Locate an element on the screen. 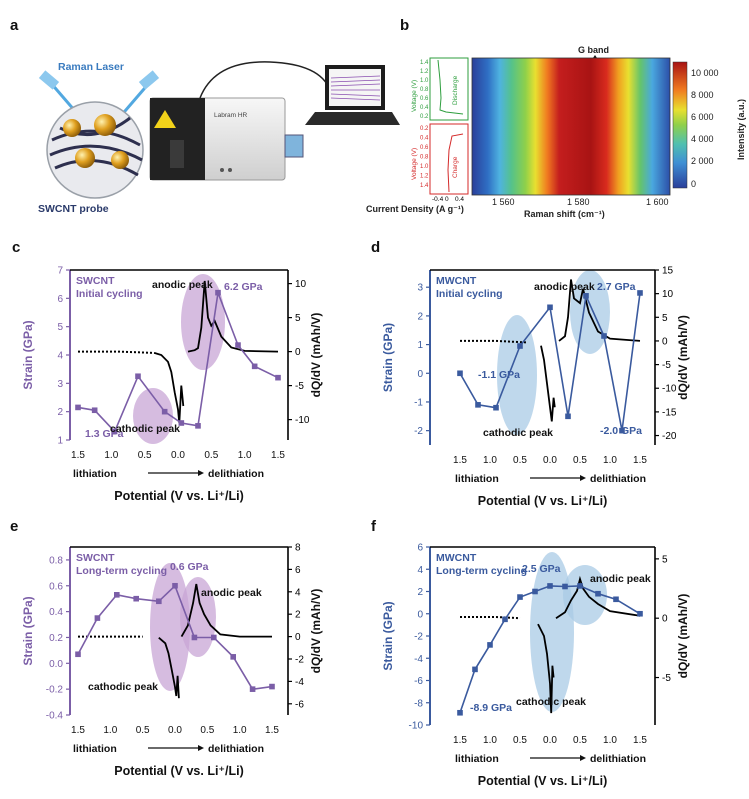 This screenshot has height=799, width=749. y2-tick-label: 4 is located at coordinates (298, 592).